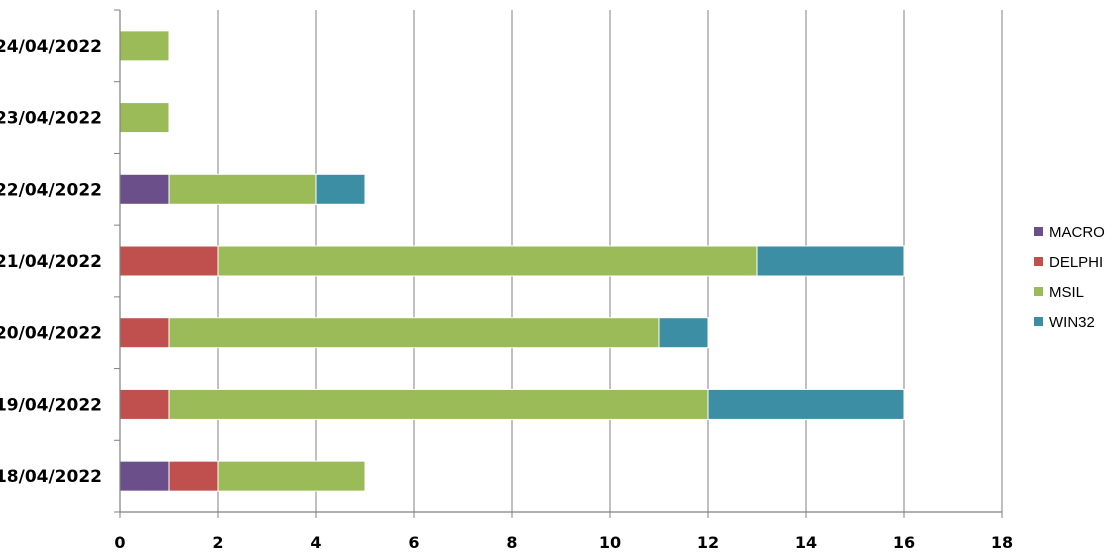 The height and width of the screenshot is (556, 1120). What do you see at coordinates (830, 261) in the screenshot?
I see `bar-win32-21-04-2022` at bounding box center [830, 261].